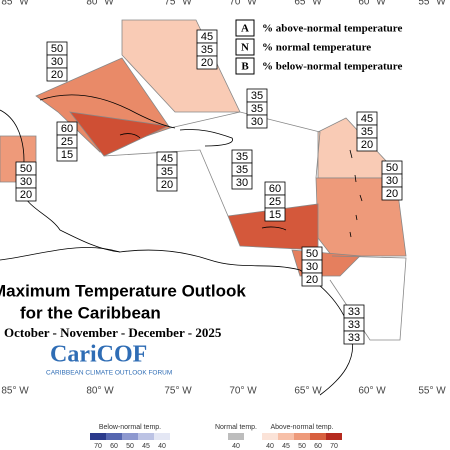 The width and height of the screenshot is (450, 450). I want to click on color-bar-title: Below-normal temp., so click(130, 427).